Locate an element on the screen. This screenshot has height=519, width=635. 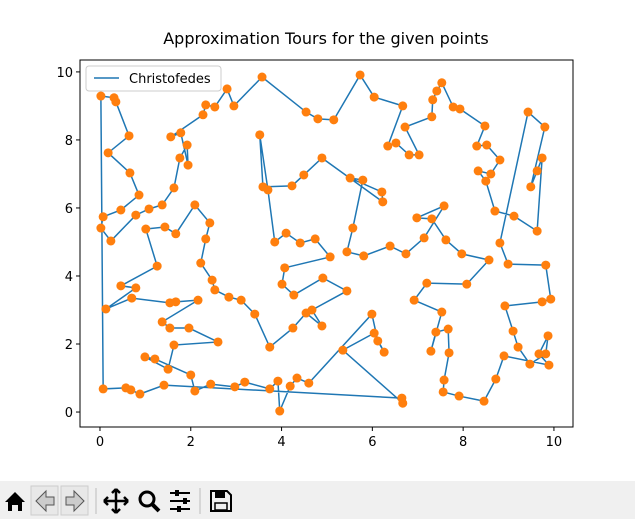
pan-icon is located at coordinates (116, 501).